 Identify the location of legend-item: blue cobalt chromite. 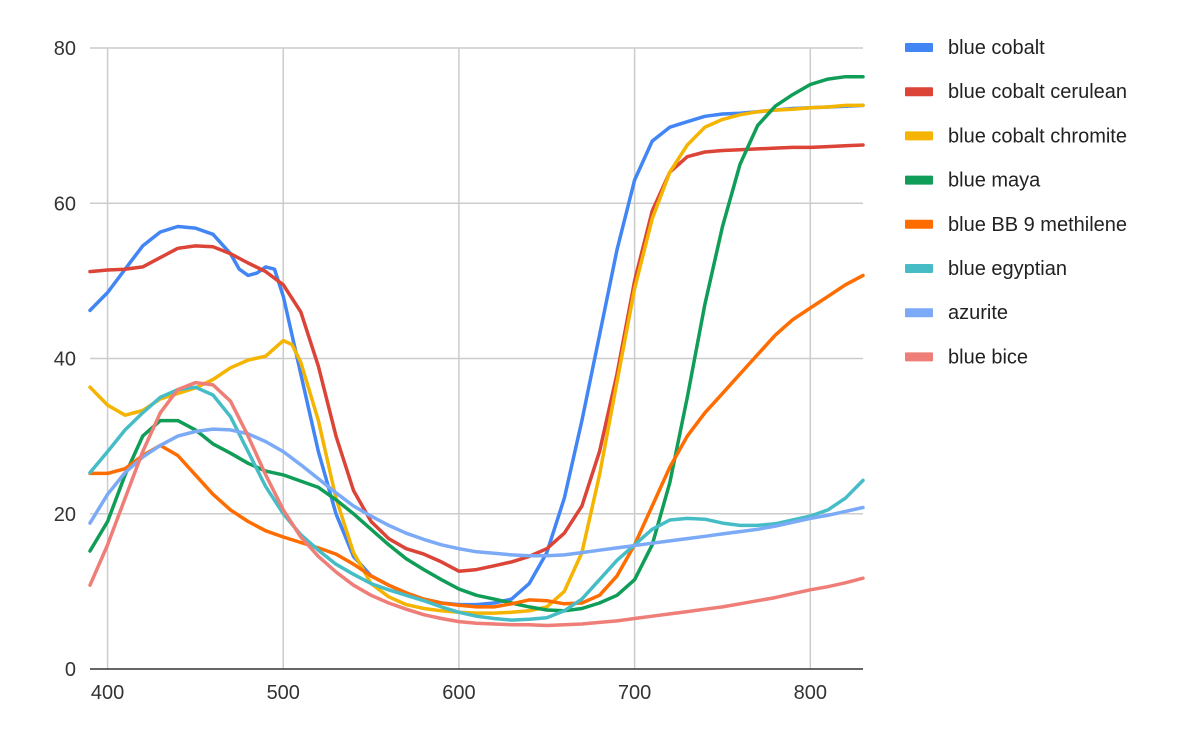
(1016, 136).